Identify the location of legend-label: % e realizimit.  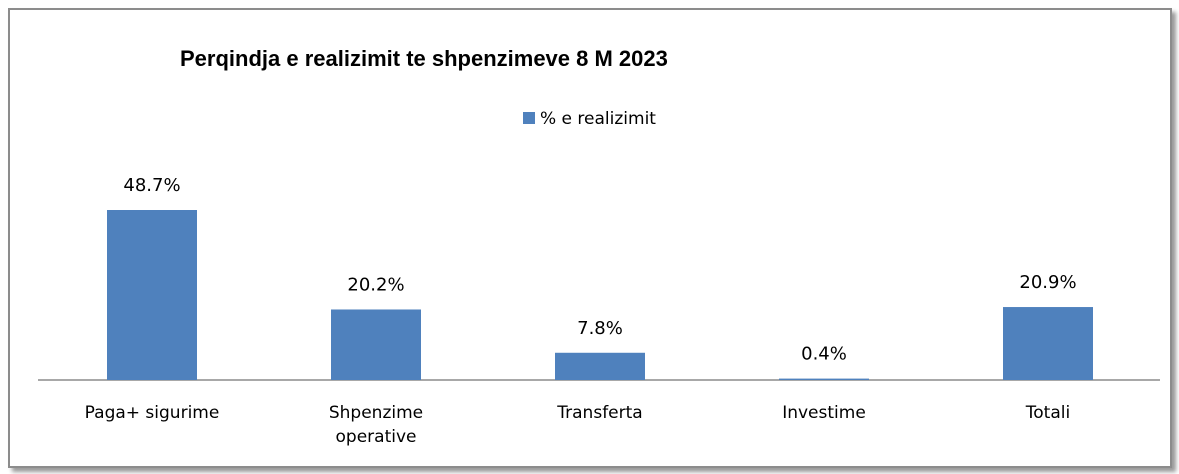
(598, 119).